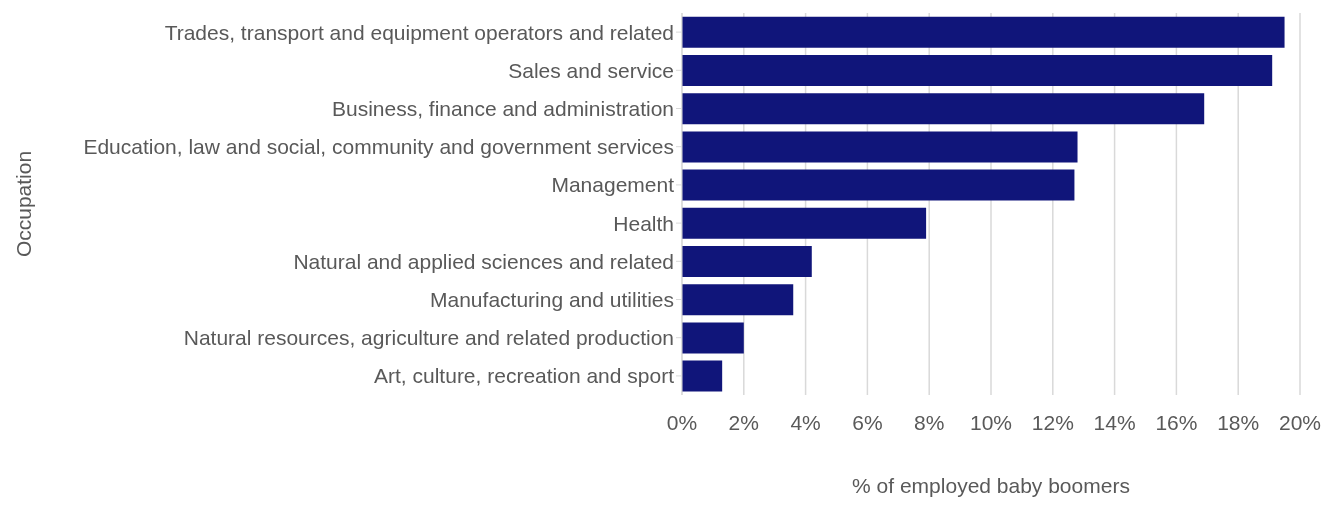 This screenshot has width=1341, height=510. Describe the element at coordinates (1052, 422) in the screenshot. I see `x-tick-label: 12%` at that location.